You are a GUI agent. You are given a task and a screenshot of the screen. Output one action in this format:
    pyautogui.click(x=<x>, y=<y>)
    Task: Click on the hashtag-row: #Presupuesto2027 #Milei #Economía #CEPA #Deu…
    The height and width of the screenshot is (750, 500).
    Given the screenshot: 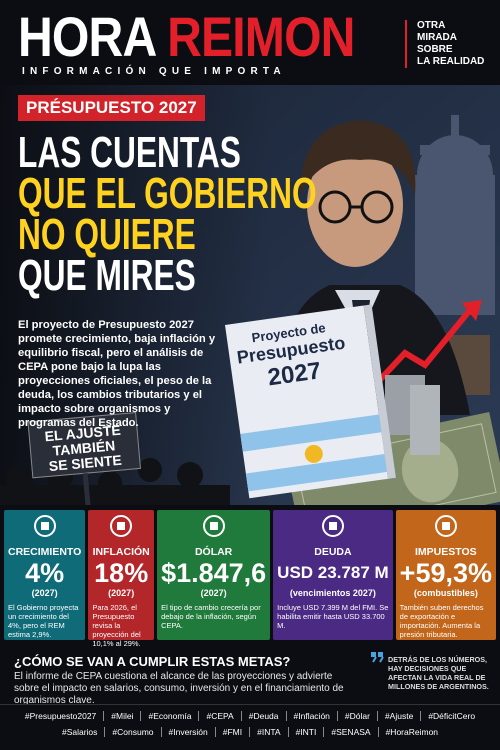 What is the action you would take?
    pyautogui.click(x=250, y=716)
    